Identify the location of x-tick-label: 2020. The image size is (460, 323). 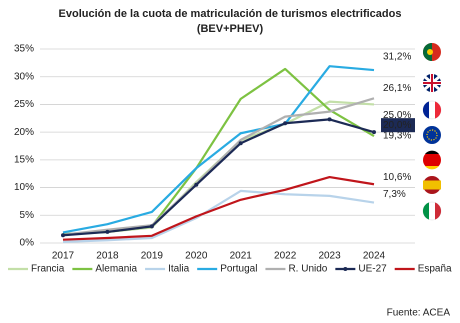
(196, 256).